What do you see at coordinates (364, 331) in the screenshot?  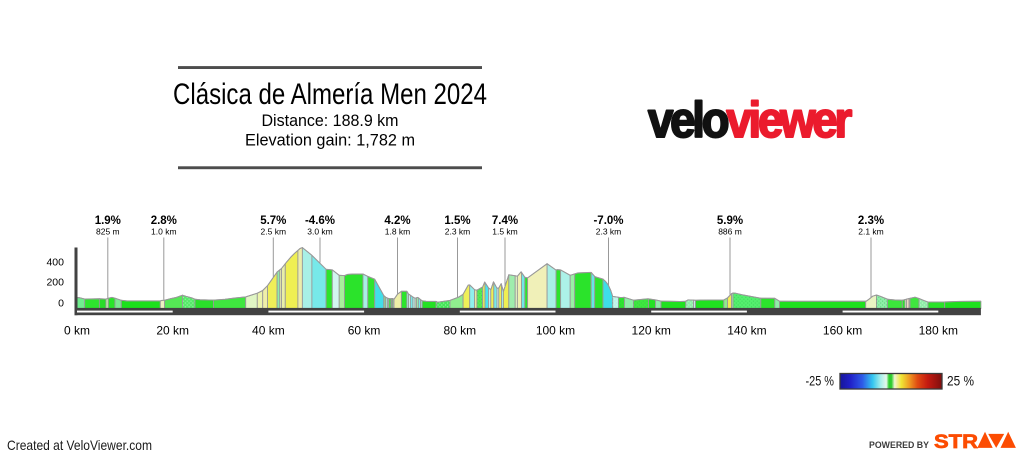 I see `svg-text: 60 km` at bounding box center [364, 331].